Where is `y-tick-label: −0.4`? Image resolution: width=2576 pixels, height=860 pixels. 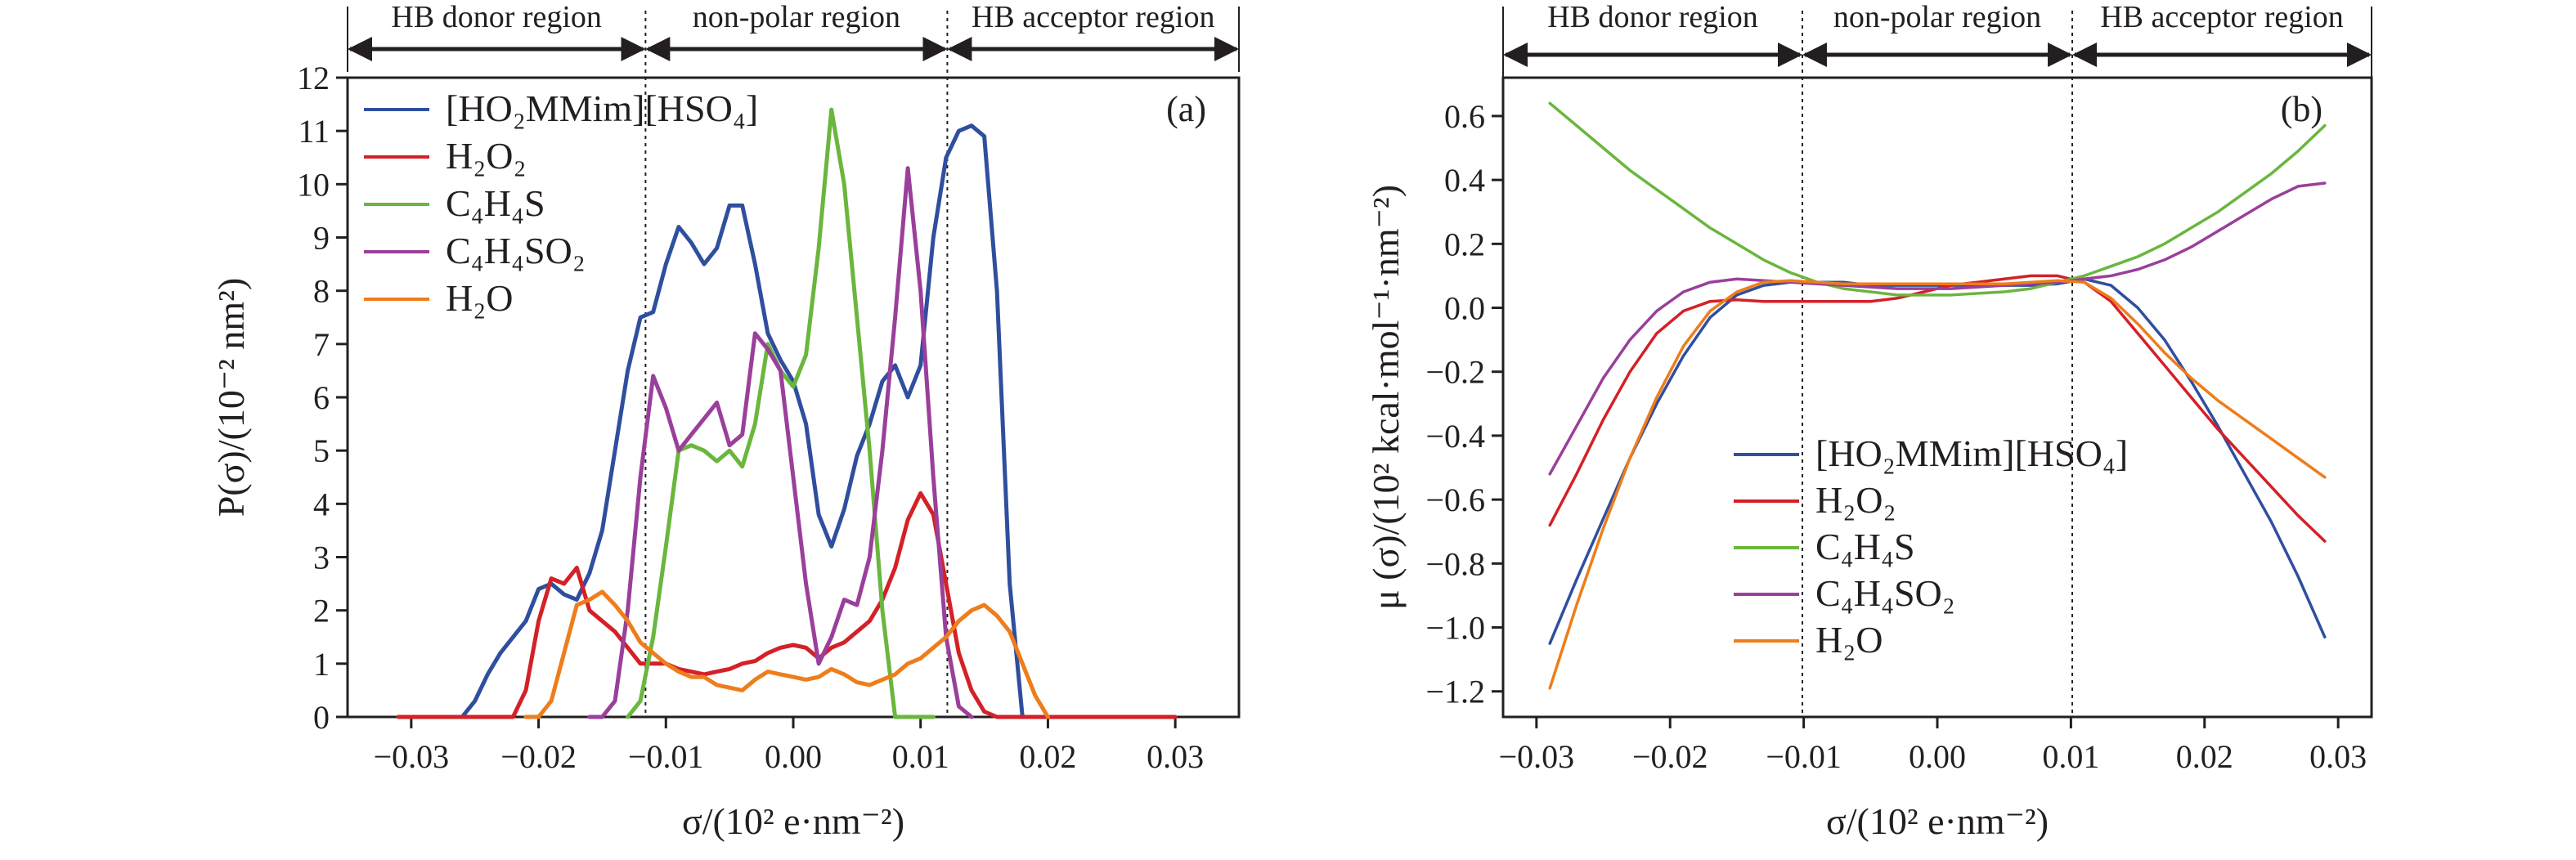 y-tick-label: −0.4 is located at coordinates (1455, 436).